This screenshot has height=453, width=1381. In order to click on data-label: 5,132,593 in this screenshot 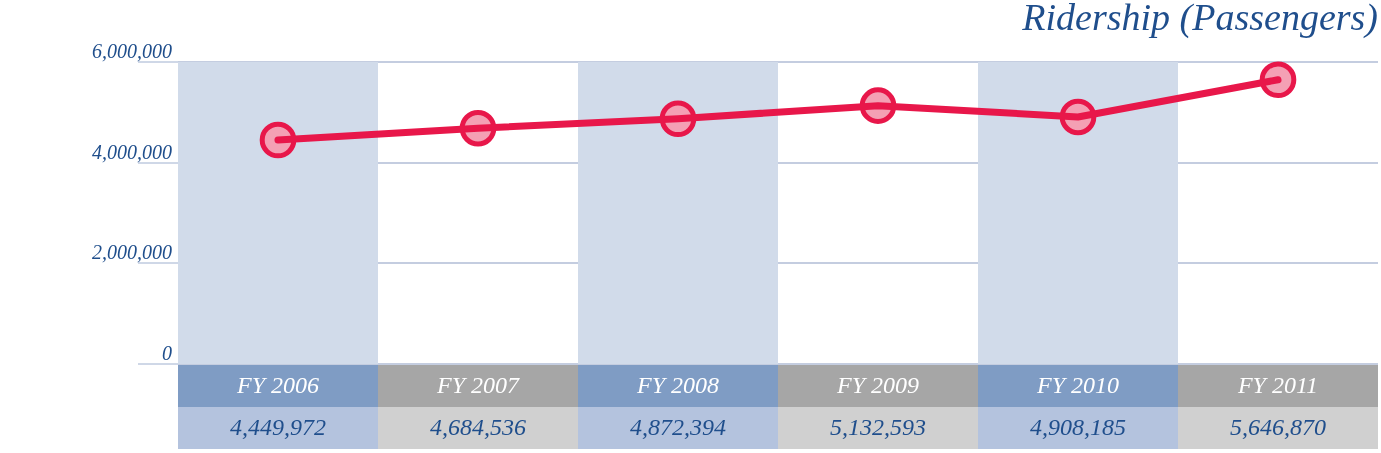, I will do `click(878, 427)`.